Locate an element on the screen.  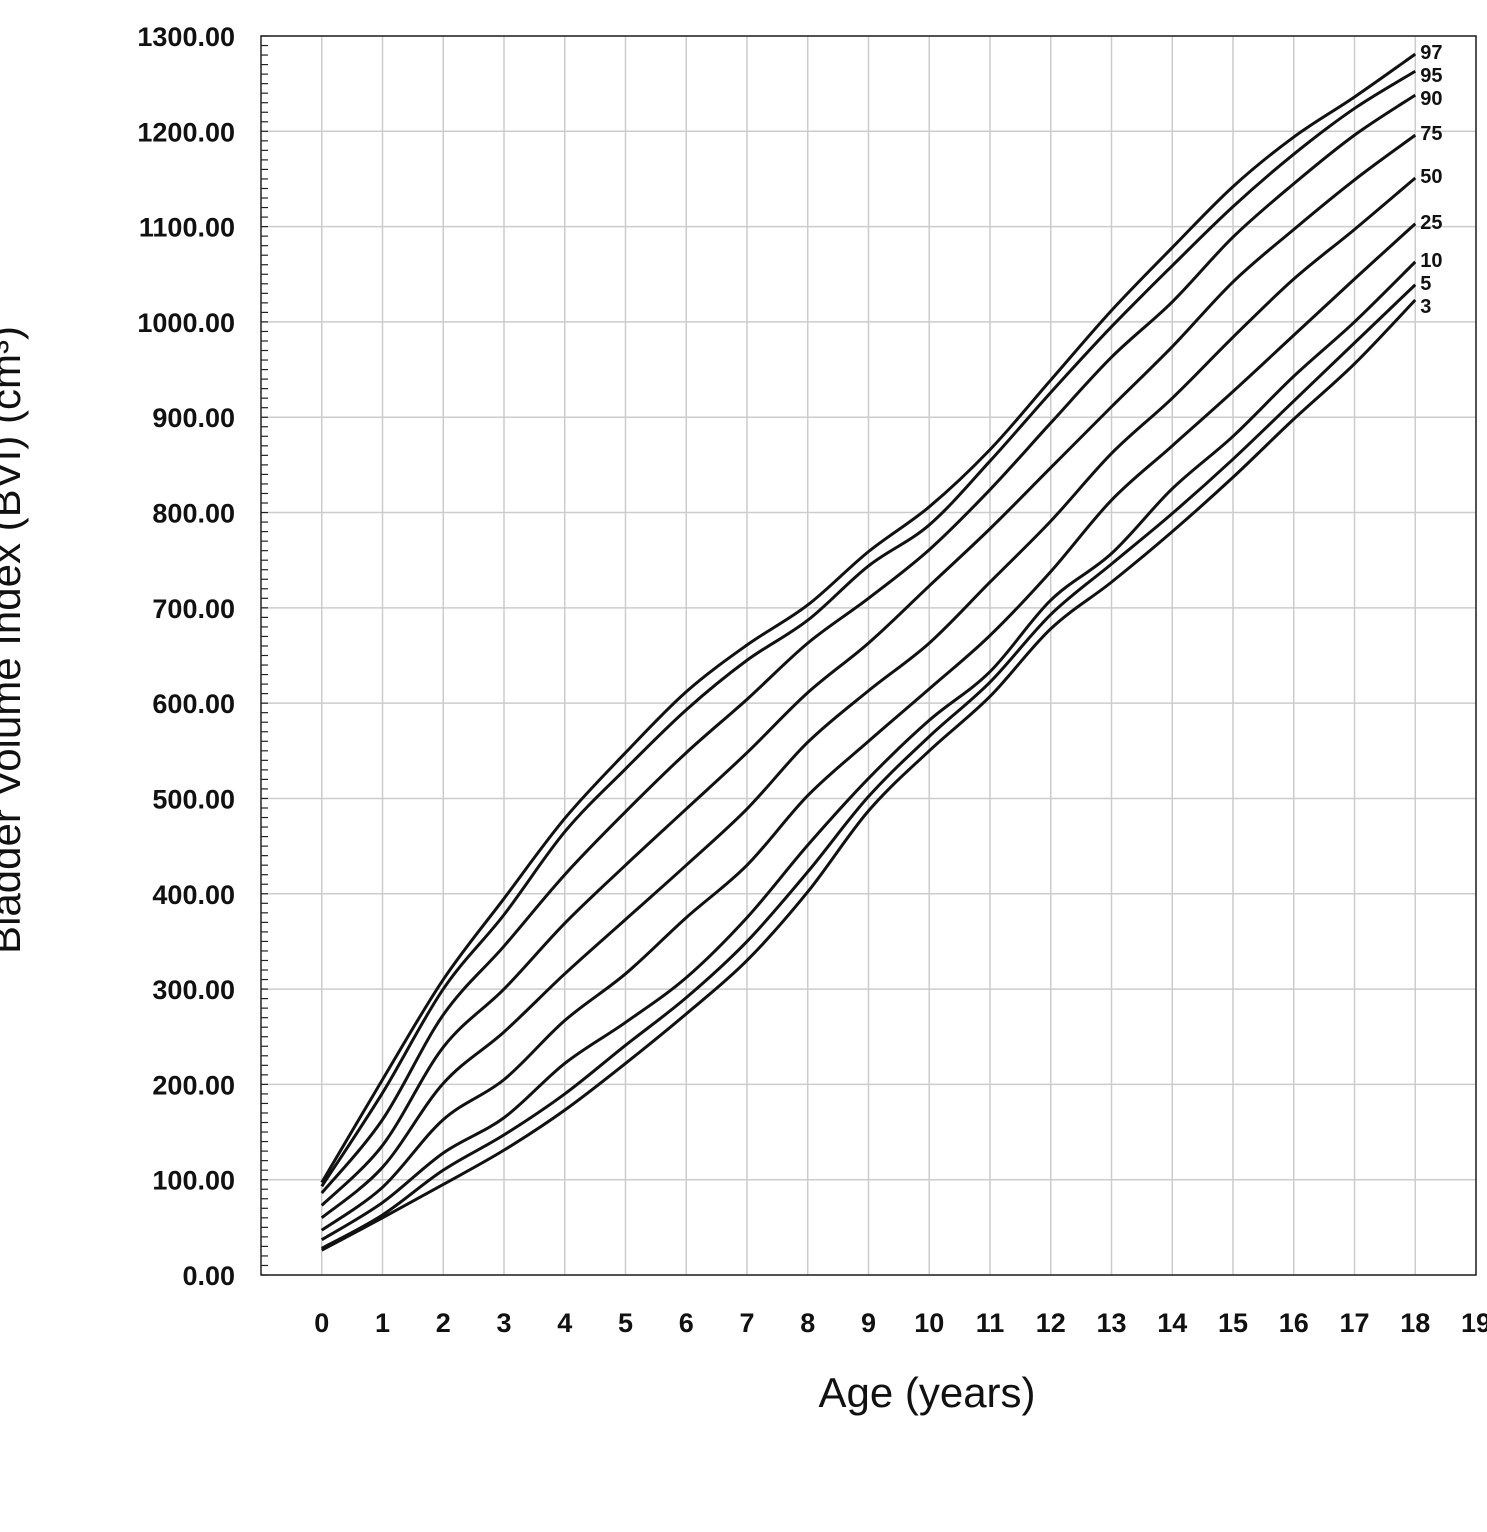
series-label-p3: 3 is located at coordinates (1425, 307).